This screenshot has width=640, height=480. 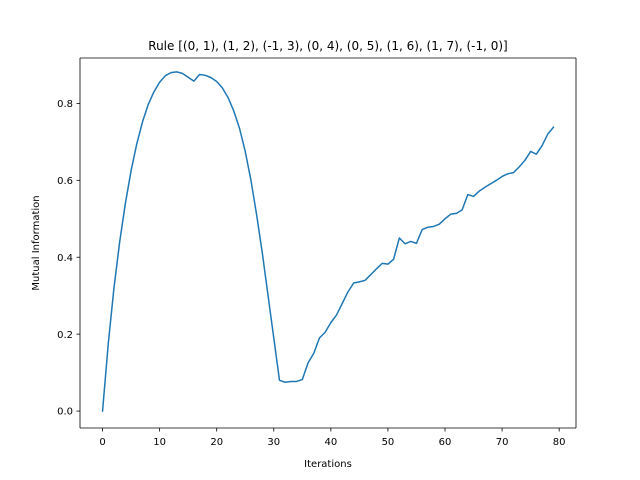 What do you see at coordinates (330, 442) in the screenshot?
I see `x-tick-label: 40` at bounding box center [330, 442].